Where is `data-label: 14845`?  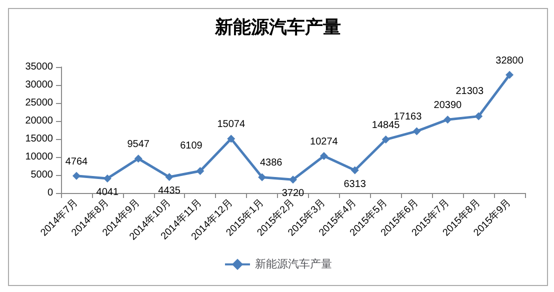
data-label: 14845 is located at coordinates (386, 126).